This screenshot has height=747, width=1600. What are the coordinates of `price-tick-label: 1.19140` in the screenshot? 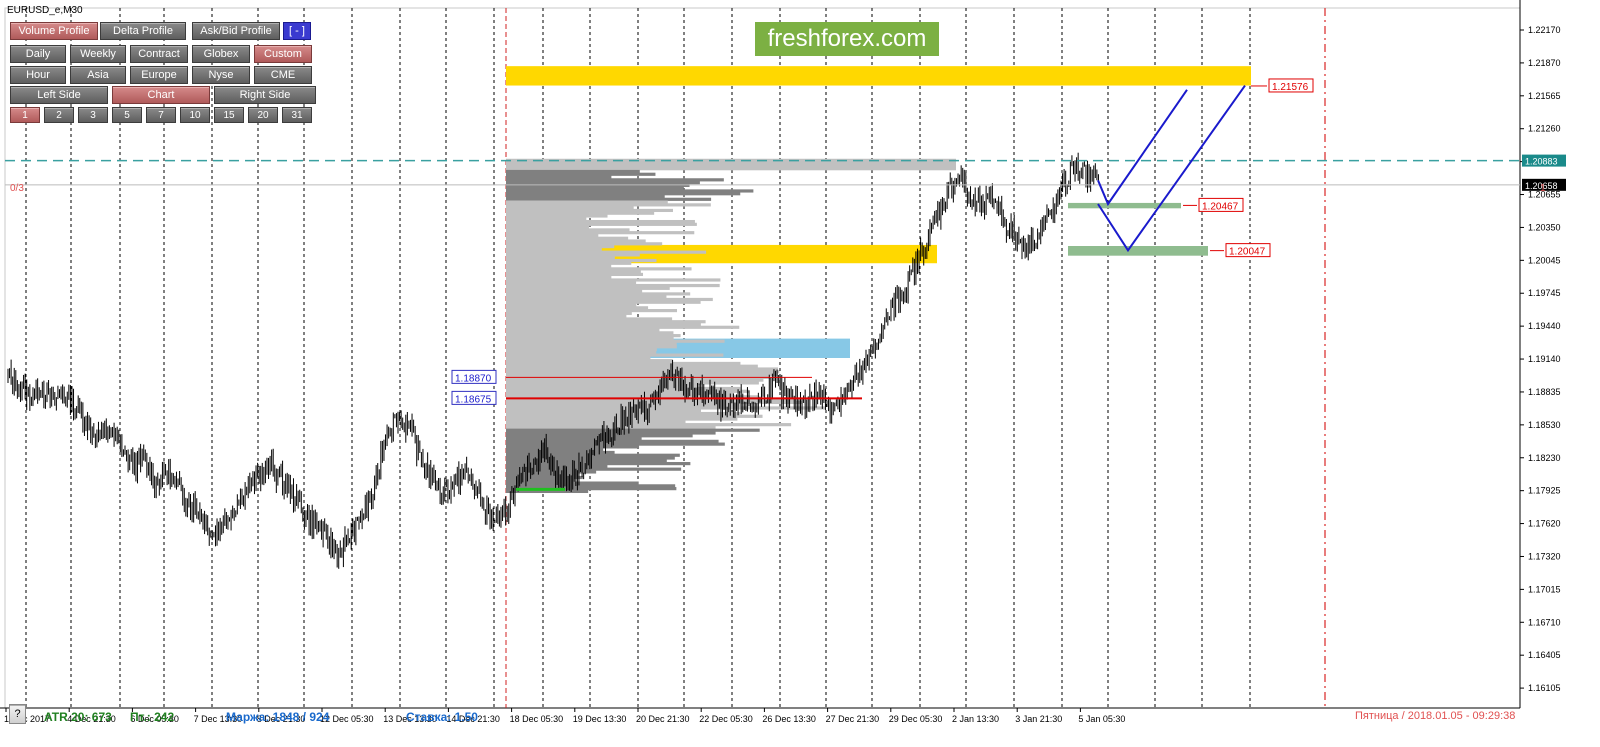 It's located at (1544, 359).